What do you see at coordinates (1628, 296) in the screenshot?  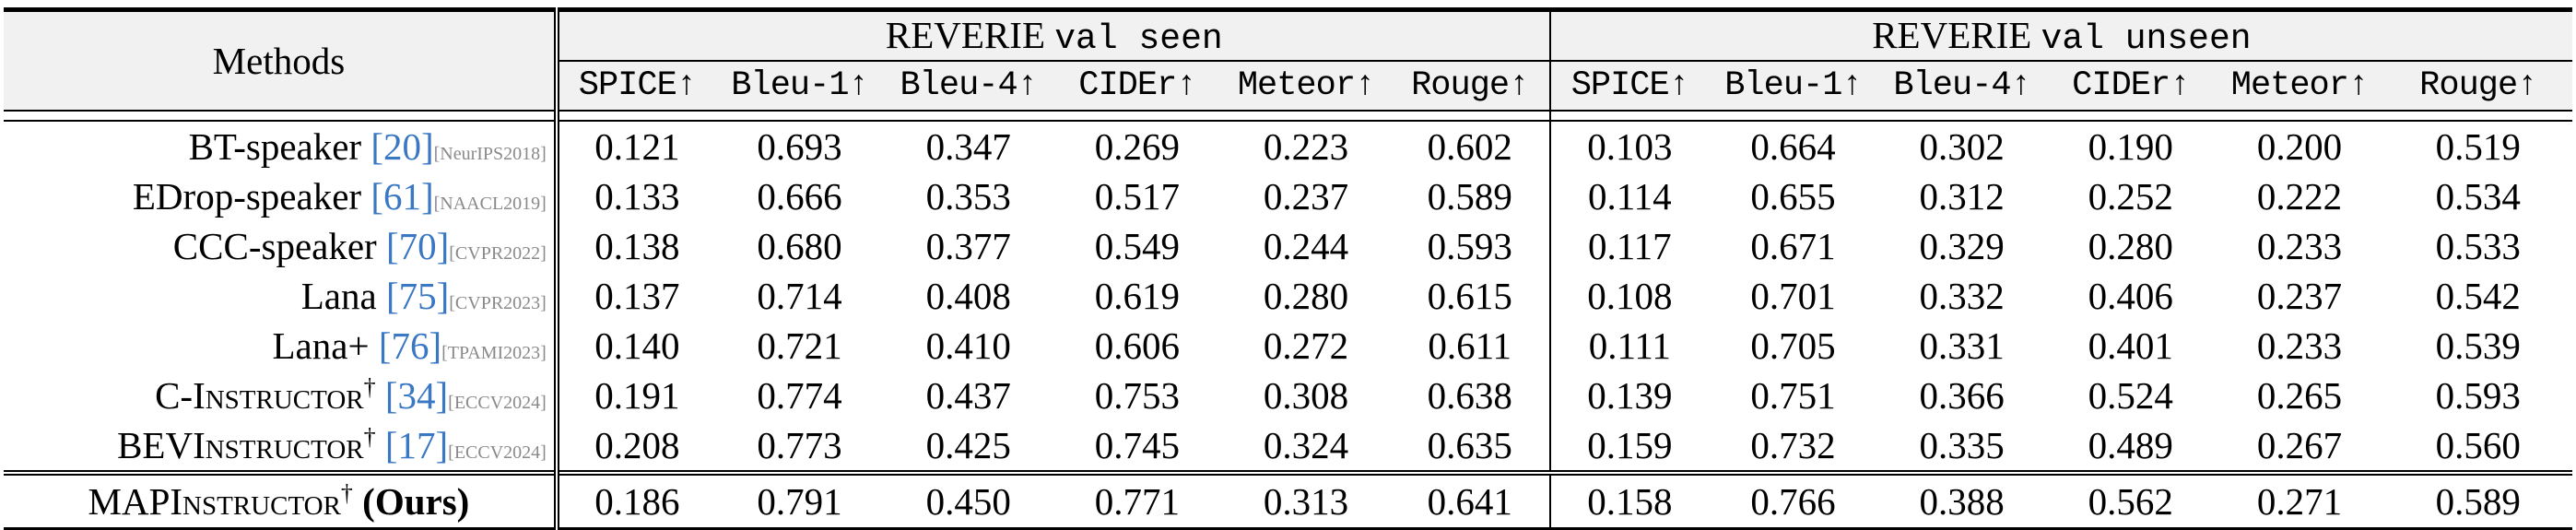 I see `value-cell-unseen-0: 0.108` at bounding box center [1628, 296].